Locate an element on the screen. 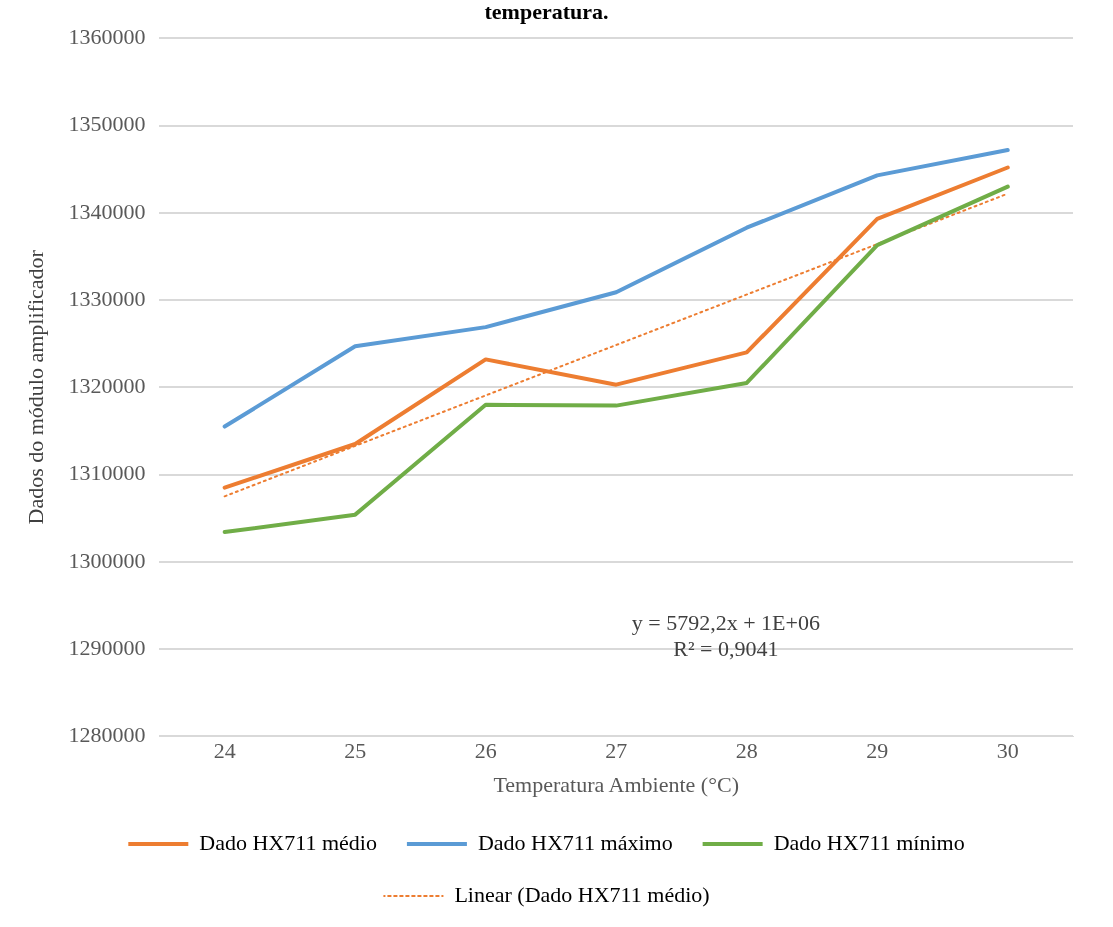 The width and height of the screenshot is (1113, 927). y-tick-label: 1350000 is located at coordinates (107, 124).